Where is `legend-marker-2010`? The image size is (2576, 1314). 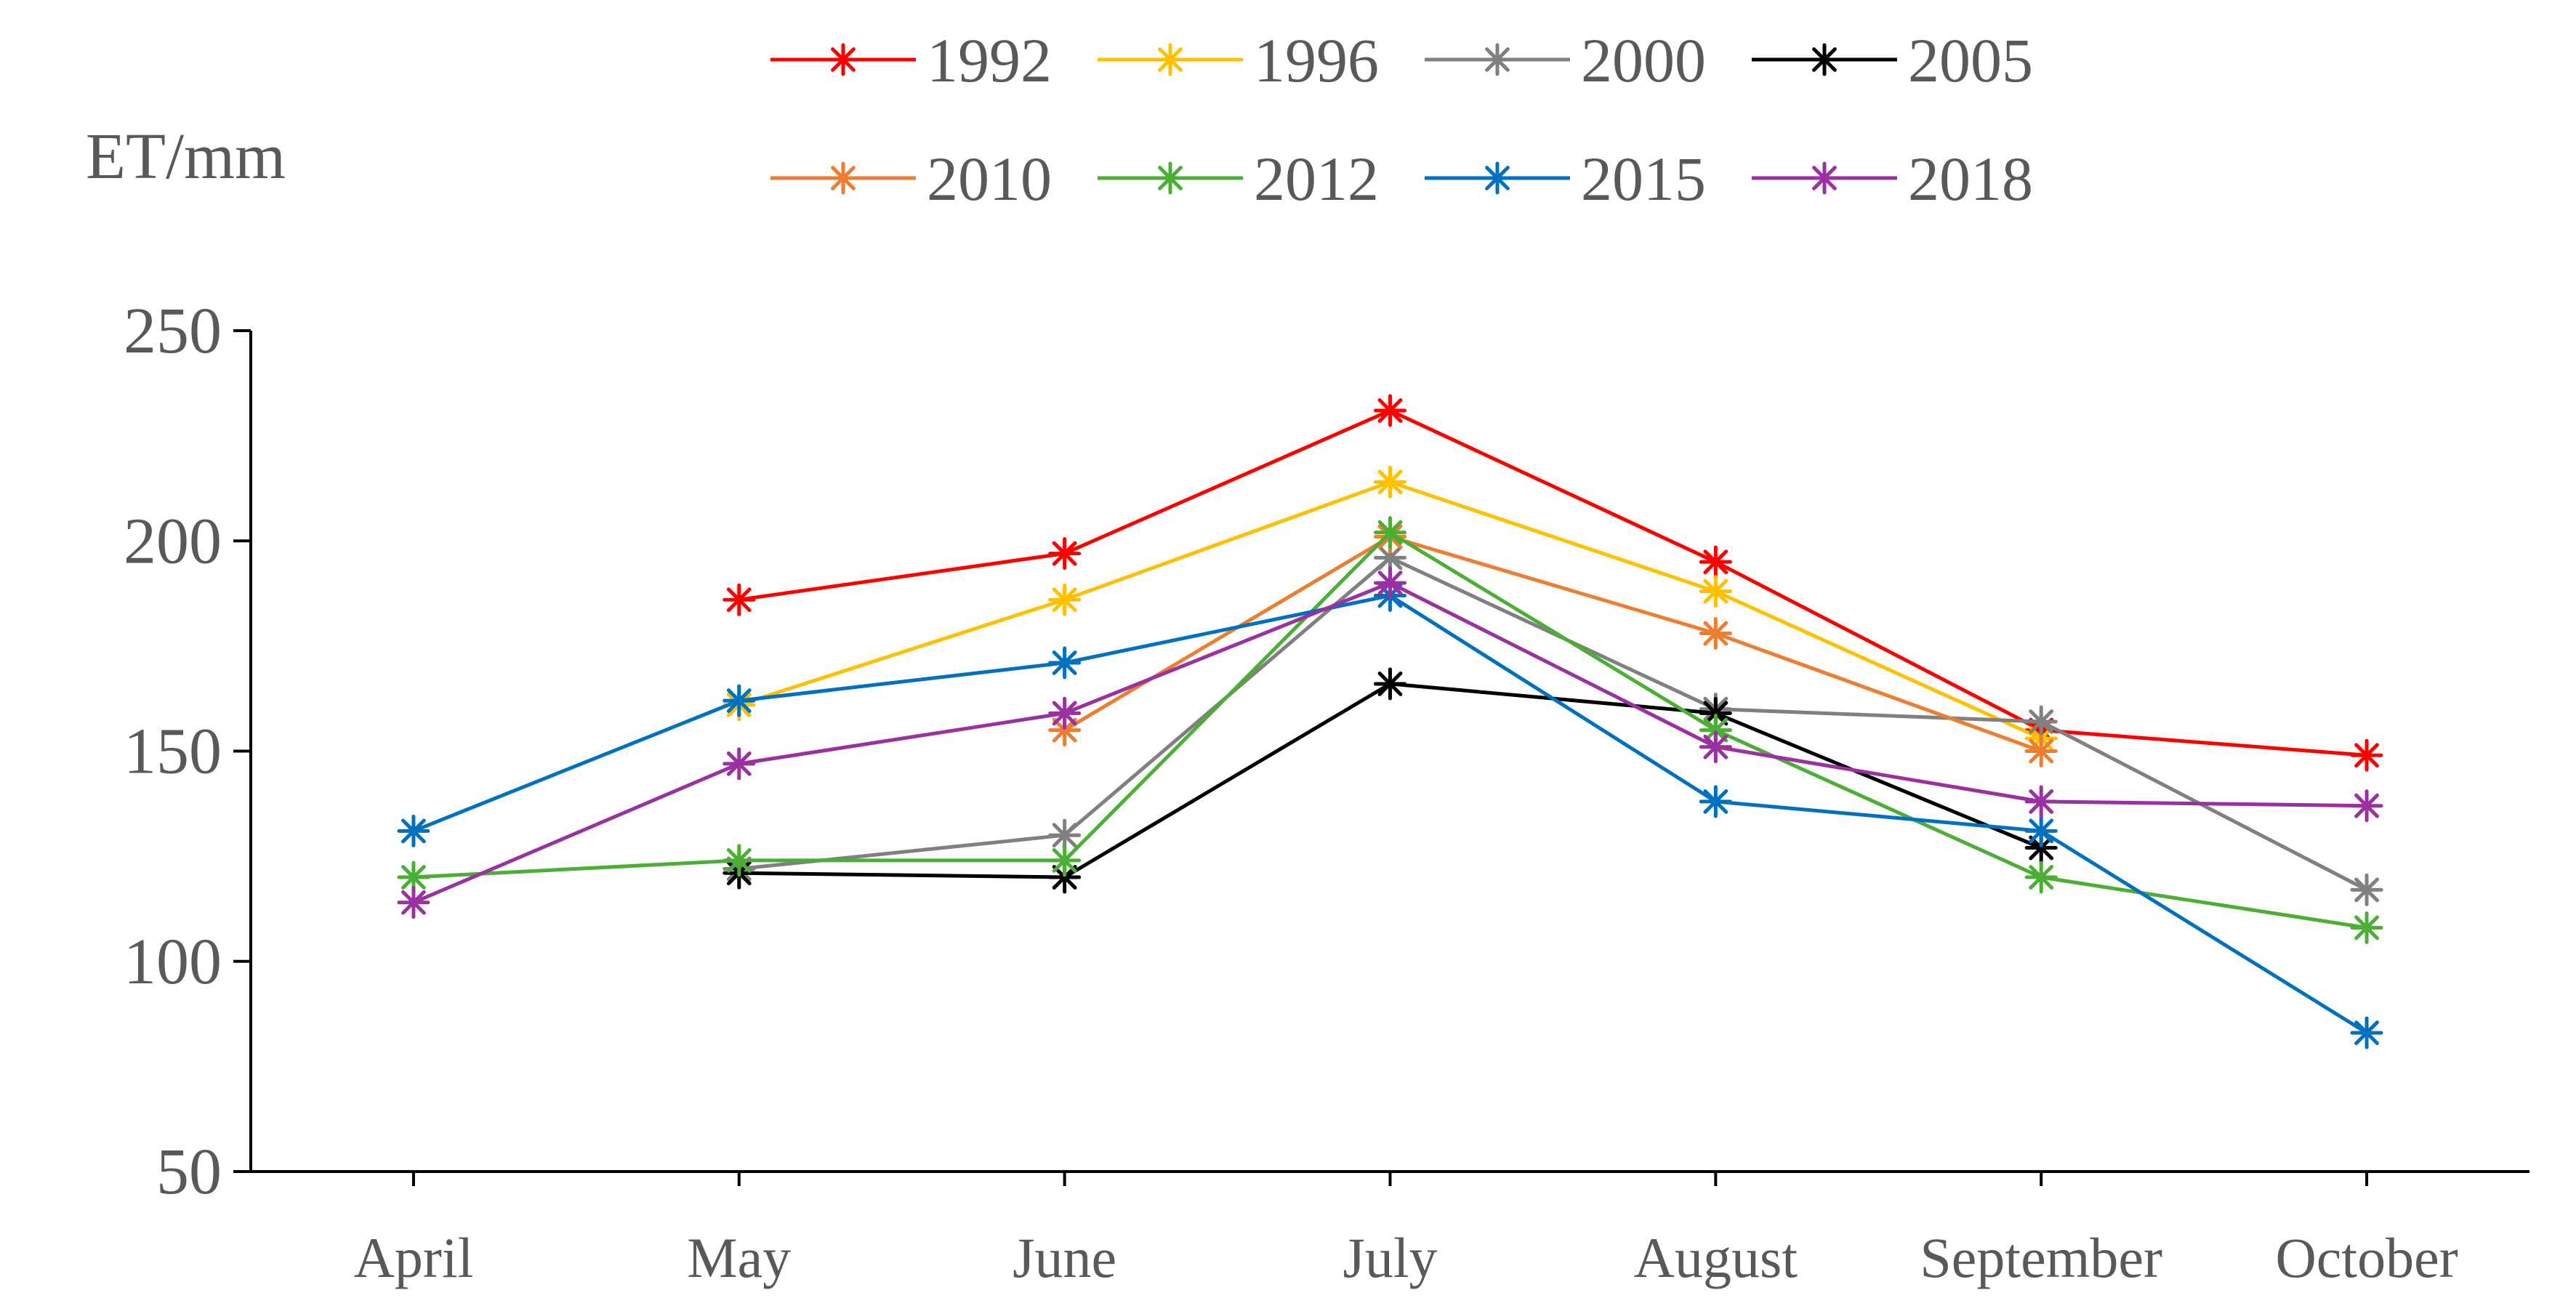
legend-marker-2010 is located at coordinates (843, 178).